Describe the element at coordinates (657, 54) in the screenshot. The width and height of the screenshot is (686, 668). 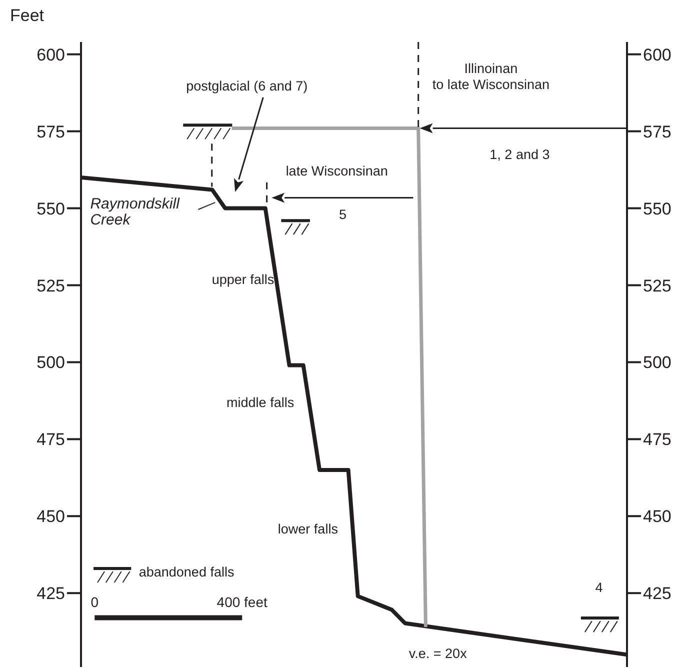
I see `y2-tick-label: 600` at that location.